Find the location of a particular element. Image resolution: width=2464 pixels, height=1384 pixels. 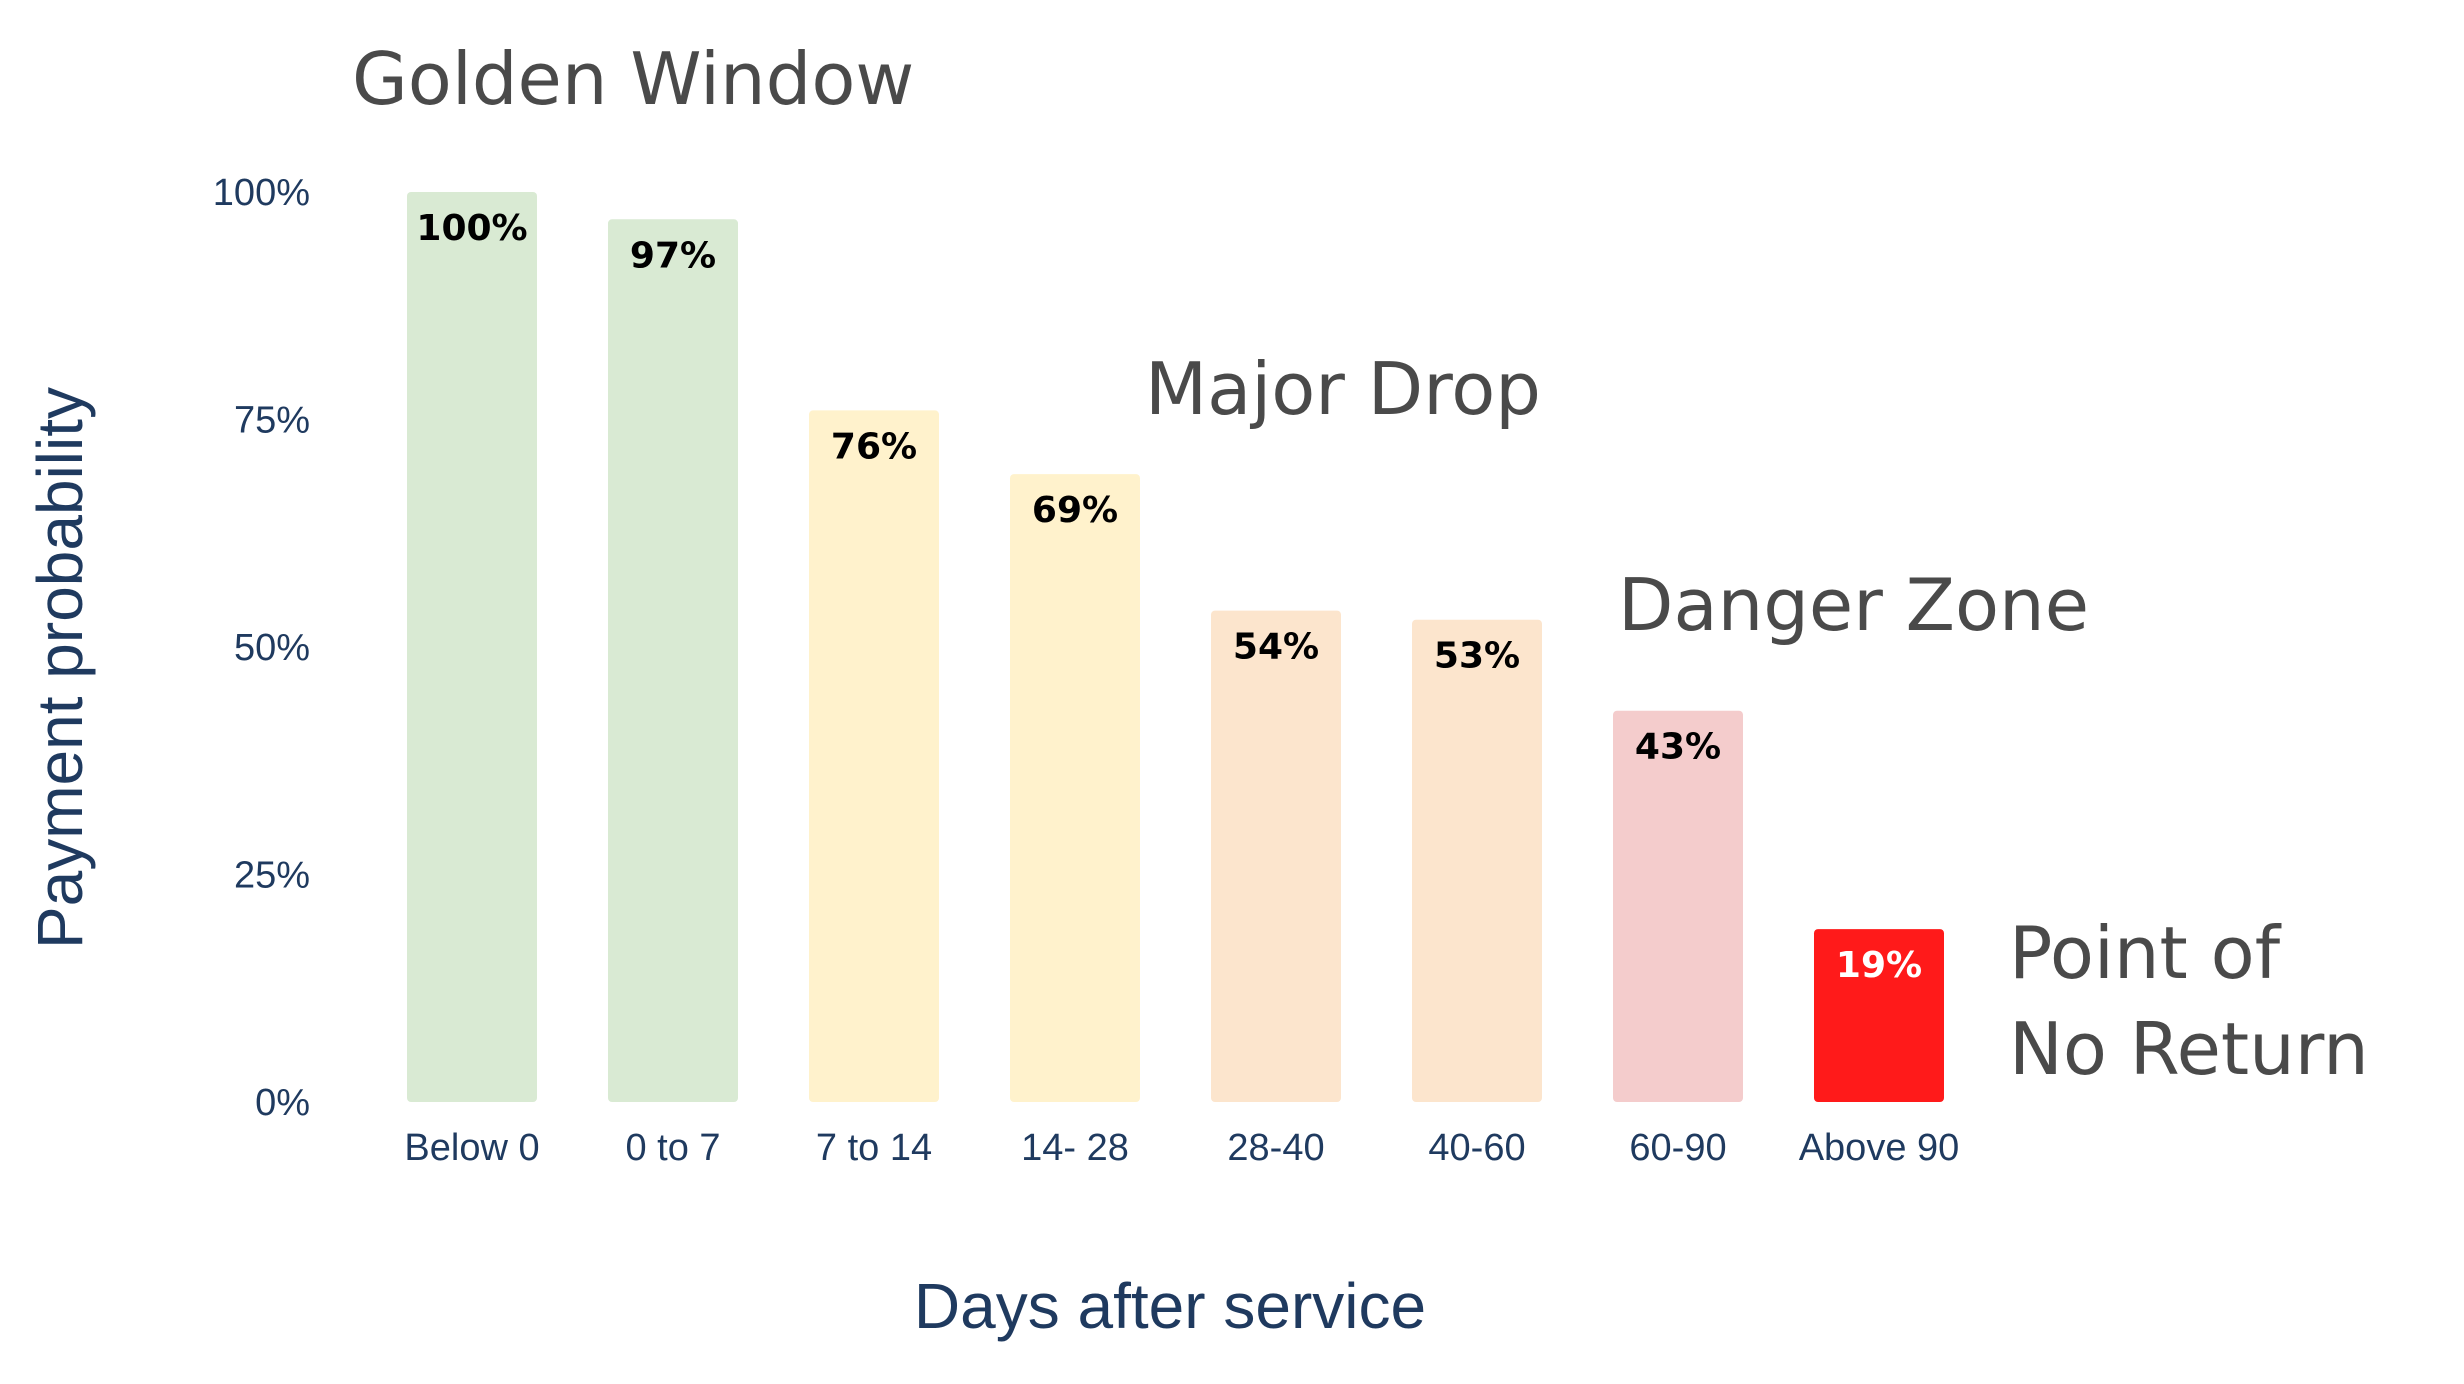

y-tick-label: 0% is located at coordinates (282, 1103).